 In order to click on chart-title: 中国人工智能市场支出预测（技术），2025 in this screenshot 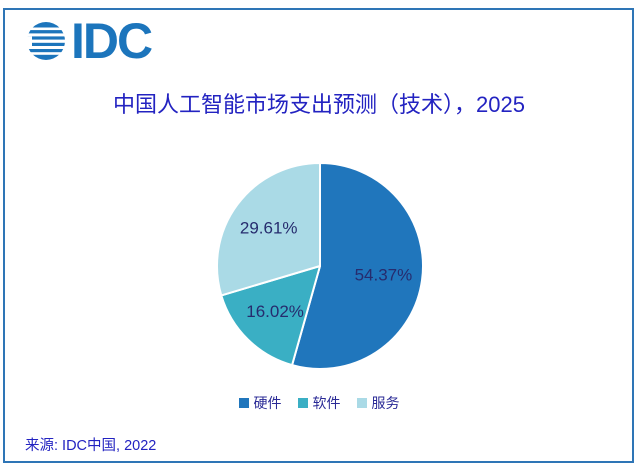, I will do `click(319, 104)`.